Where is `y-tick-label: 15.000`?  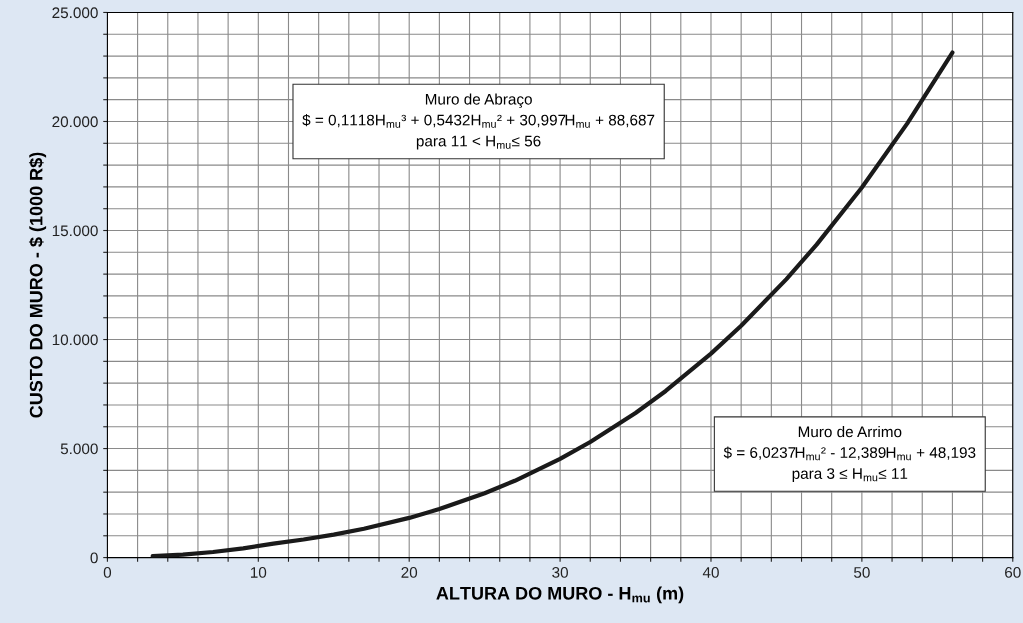
y-tick-label: 15.000 is located at coordinates (75, 231).